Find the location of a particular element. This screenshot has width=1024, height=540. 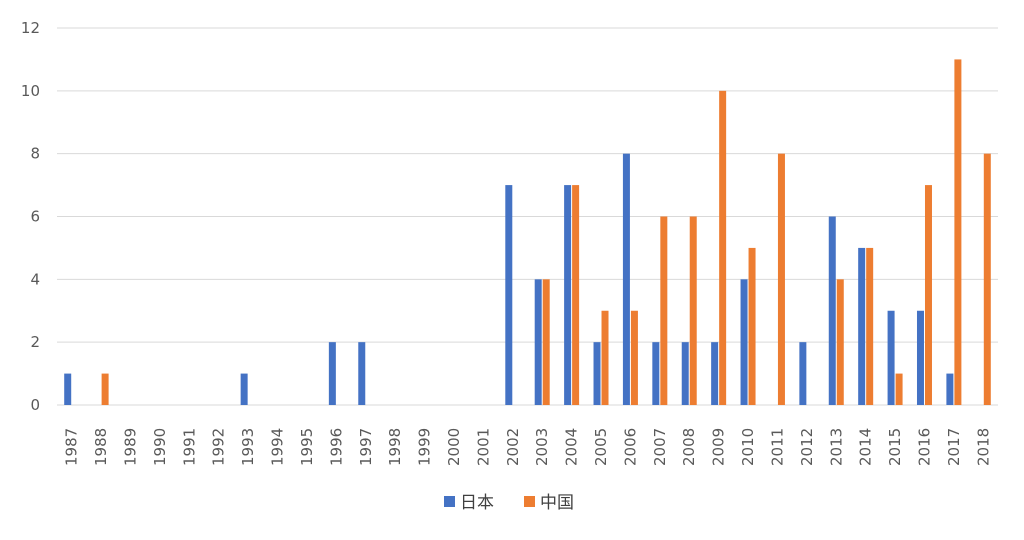

bar-china-2011 is located at coordinates (781, 279).